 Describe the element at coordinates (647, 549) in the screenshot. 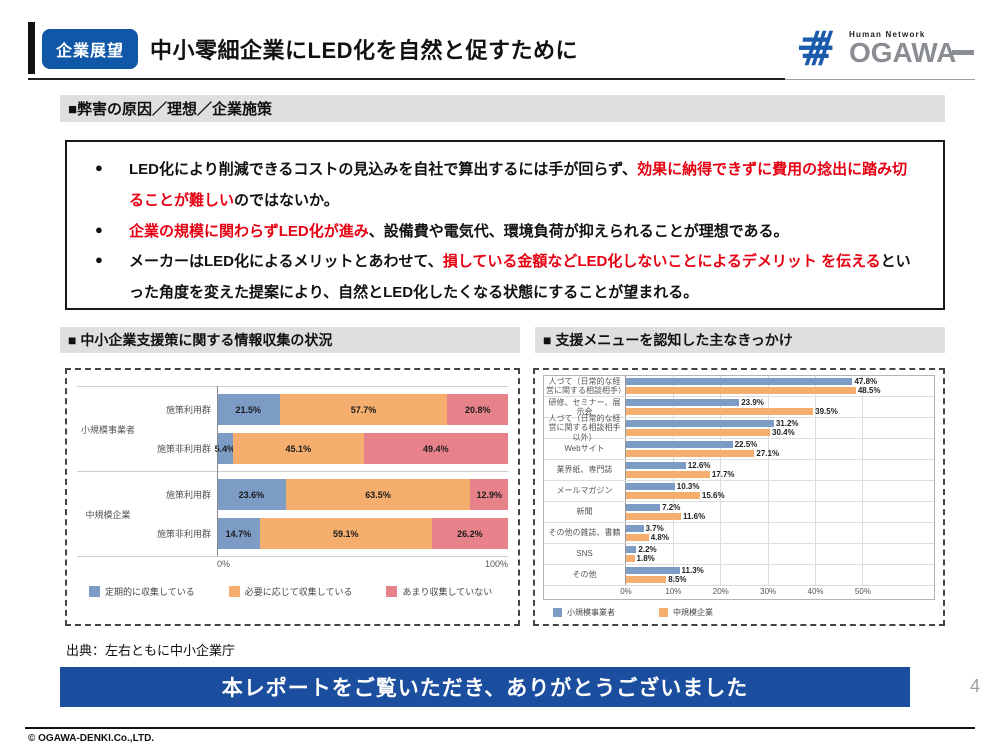

I see `data-label: 2.2%` at that location.